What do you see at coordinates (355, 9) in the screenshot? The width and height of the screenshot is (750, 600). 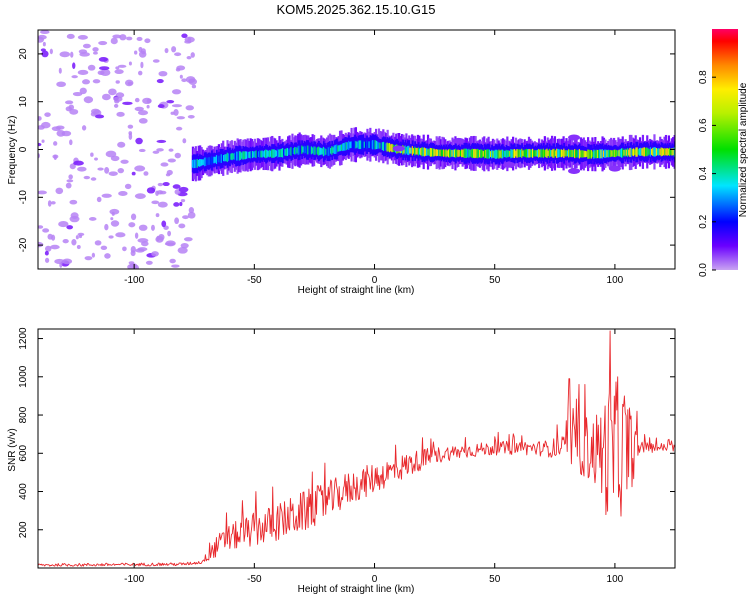 I see `chart-title: KOM5.2025.362.15.10.G15` at bounding box center [355, 9].